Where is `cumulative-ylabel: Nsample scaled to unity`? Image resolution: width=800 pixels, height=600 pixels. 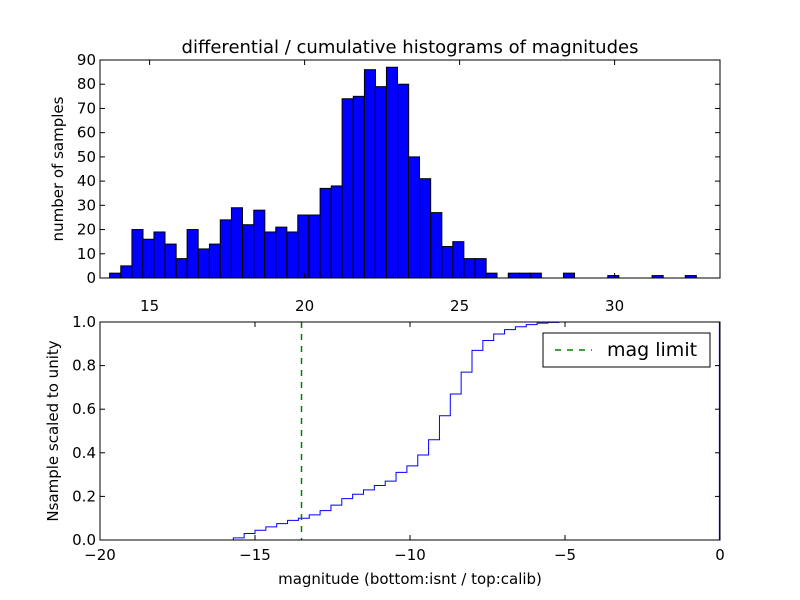 cumulative-ylabel: Nsample scaled to unity is located at coordinates (53, 430).